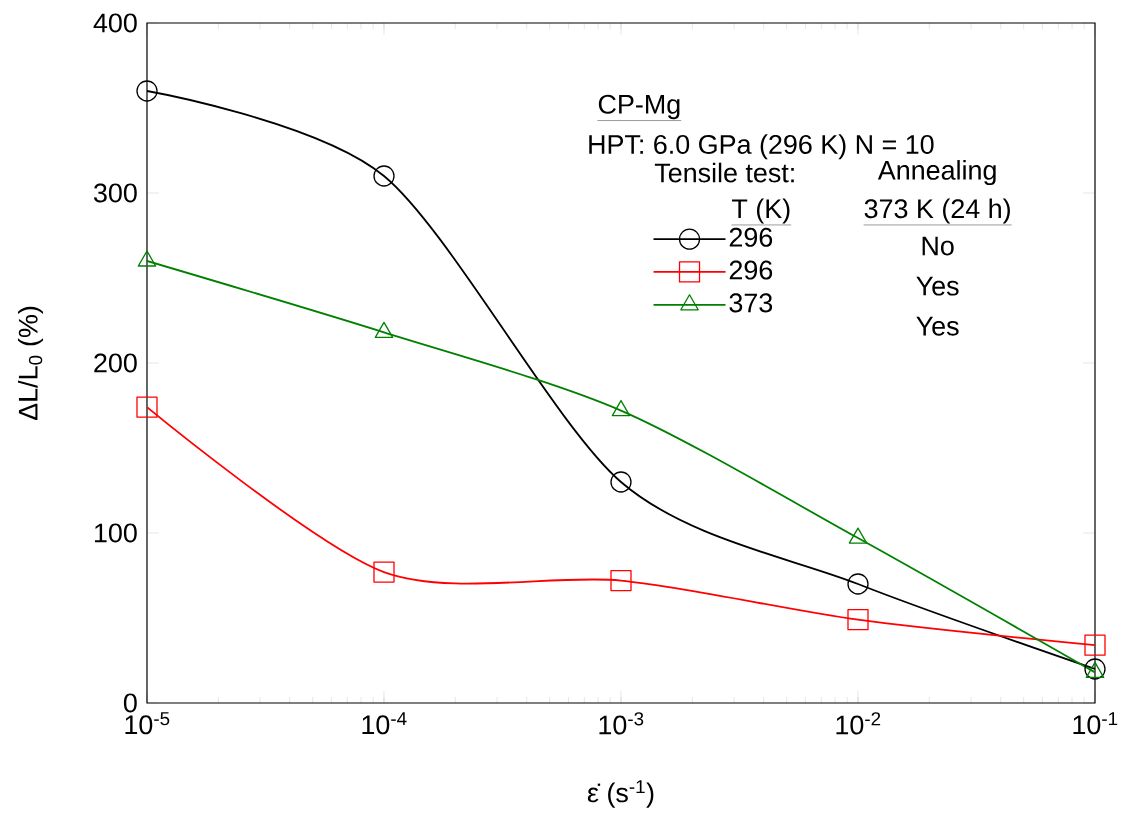 Image resolution: width=1124 pixels, height=823 pixels. I want to click on x-axis-title: ε̇ (s$^{-1}$), so click(620, 794).